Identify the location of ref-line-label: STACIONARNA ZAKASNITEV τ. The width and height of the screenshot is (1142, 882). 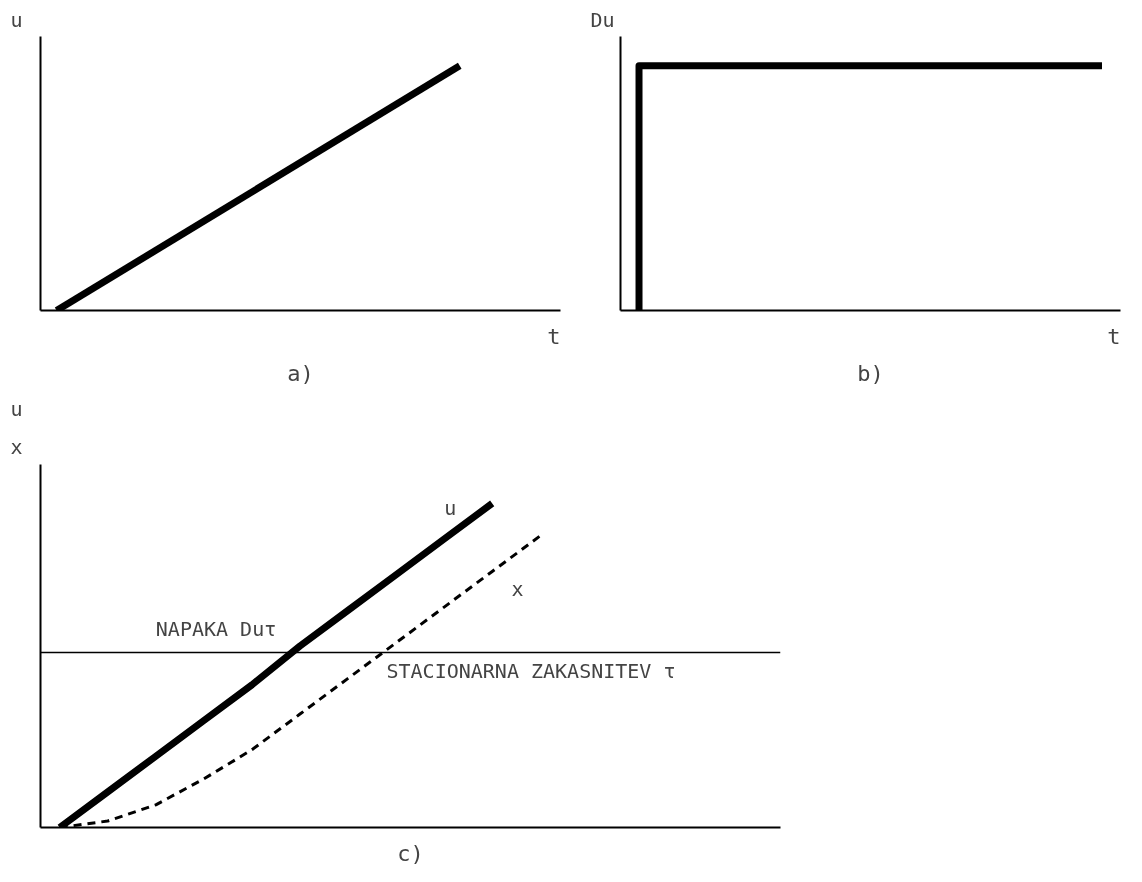
(531, 670).